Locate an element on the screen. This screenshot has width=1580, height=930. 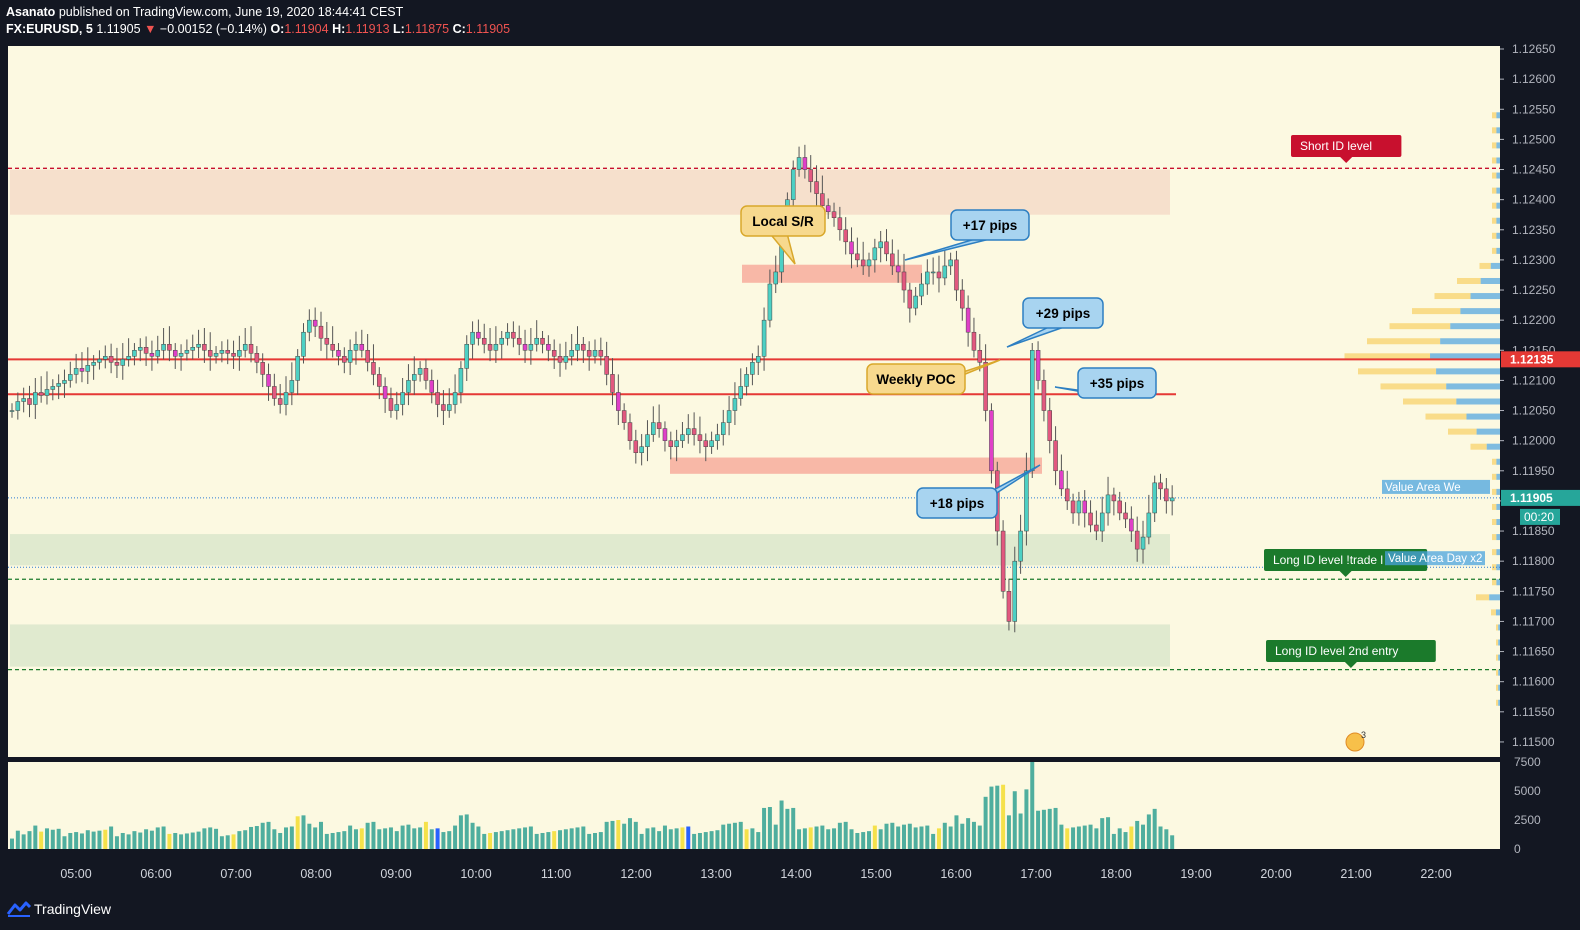
time-tick-label: 22:00 is located at coordinates (1435, 874).